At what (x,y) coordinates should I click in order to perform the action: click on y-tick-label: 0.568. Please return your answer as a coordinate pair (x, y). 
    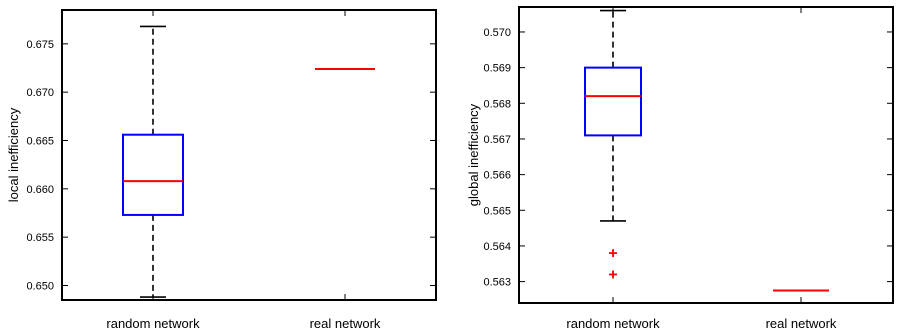
    Looking at the image, I should click on (497, 104).